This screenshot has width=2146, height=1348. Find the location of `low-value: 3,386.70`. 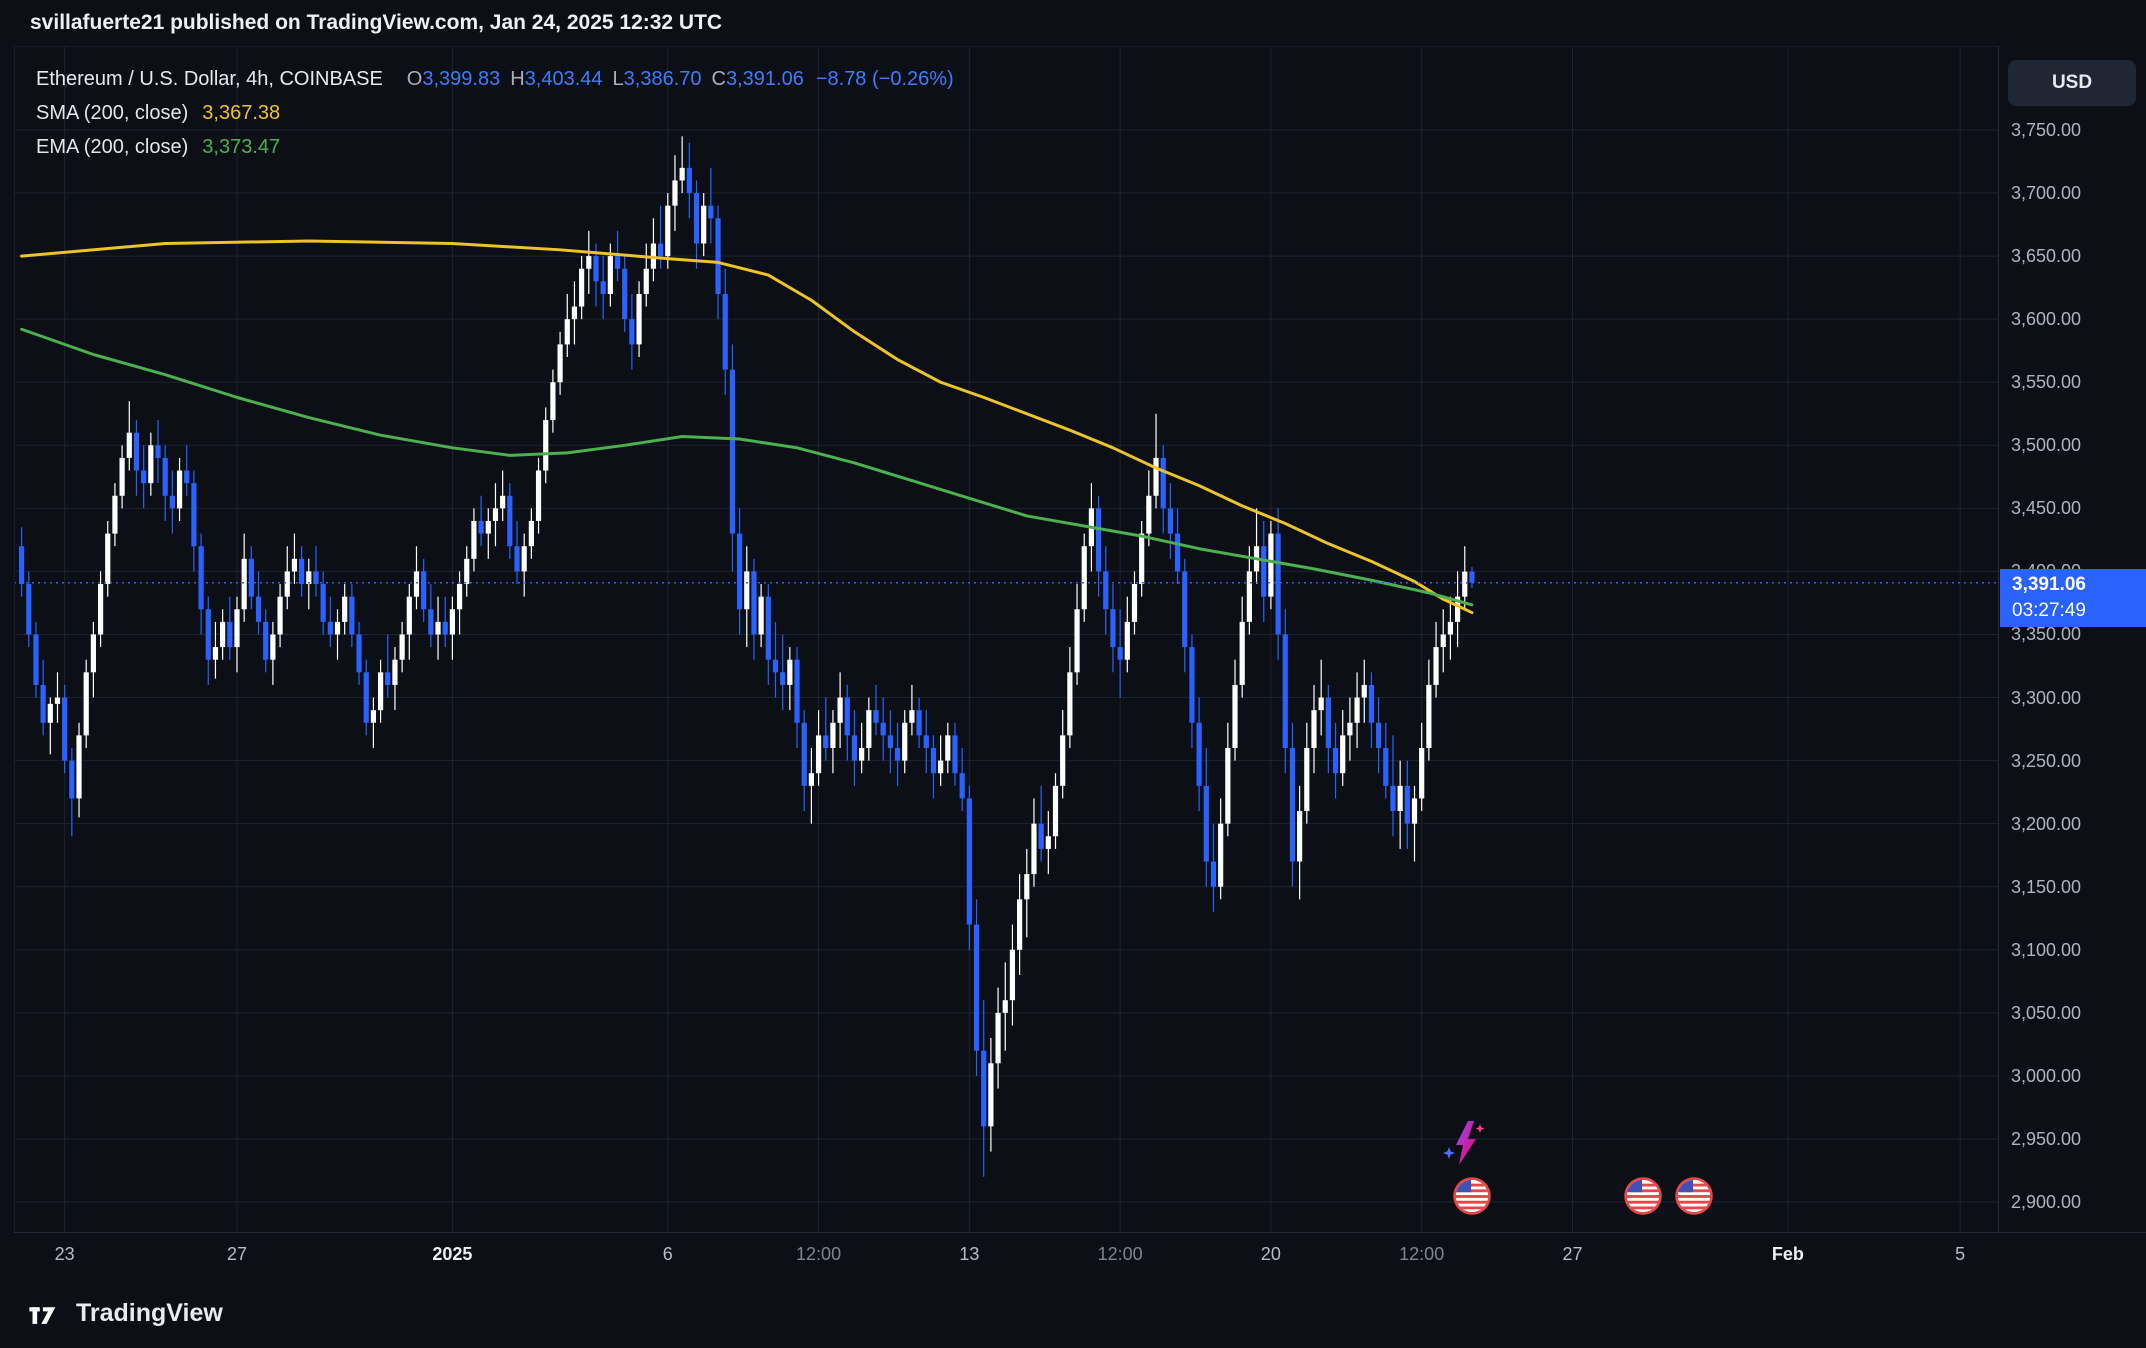

low-value: 3,386.70 is located at coordinates (662, 78).